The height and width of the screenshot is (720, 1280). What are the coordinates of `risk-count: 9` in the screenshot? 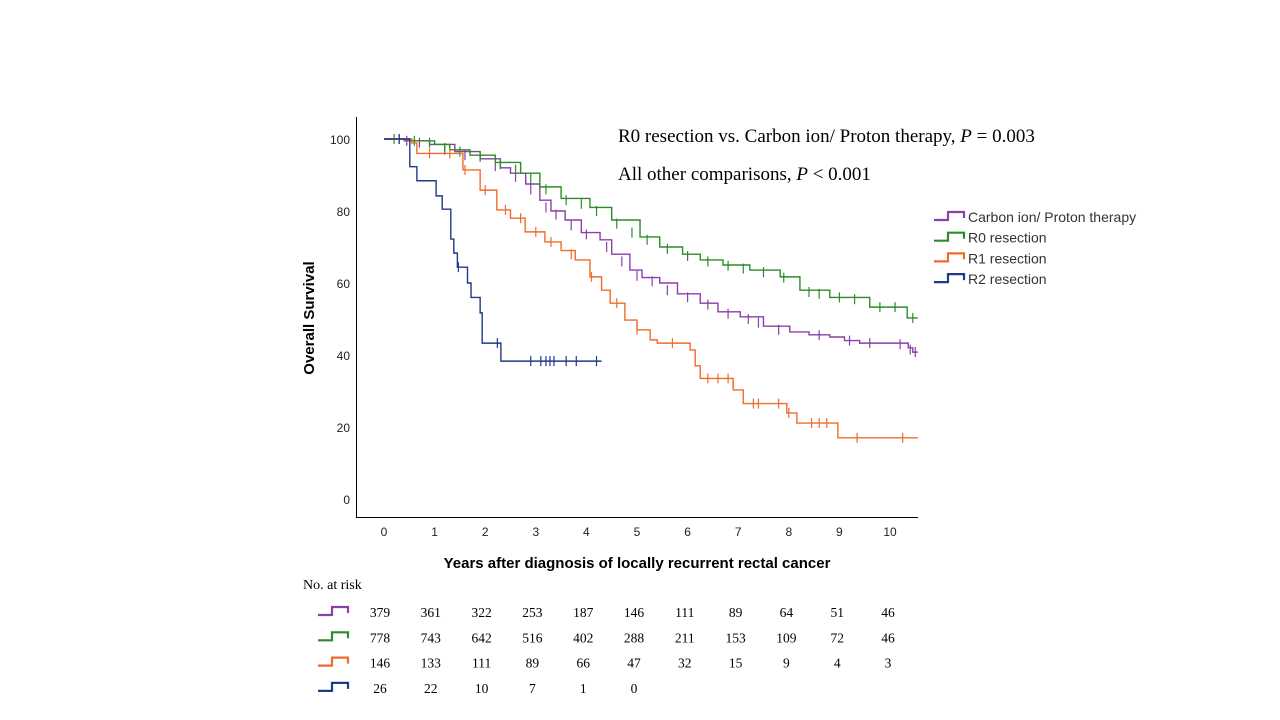 It's located at (786, 663).